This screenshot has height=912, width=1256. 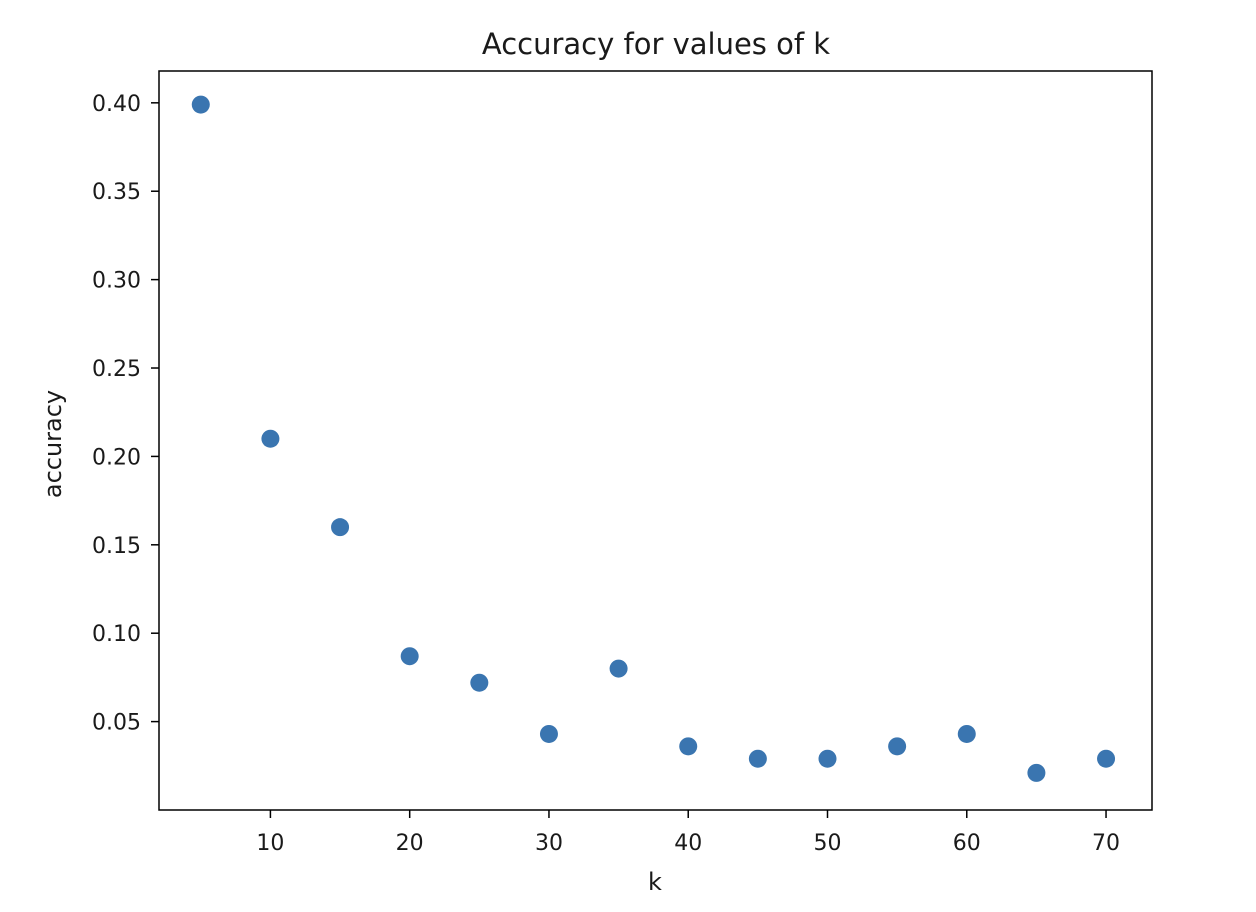 What do you see at coordinates (116, 369) in the screenshot?
I see `y-tick-label: 0.25` at bounding box center [116, 369].